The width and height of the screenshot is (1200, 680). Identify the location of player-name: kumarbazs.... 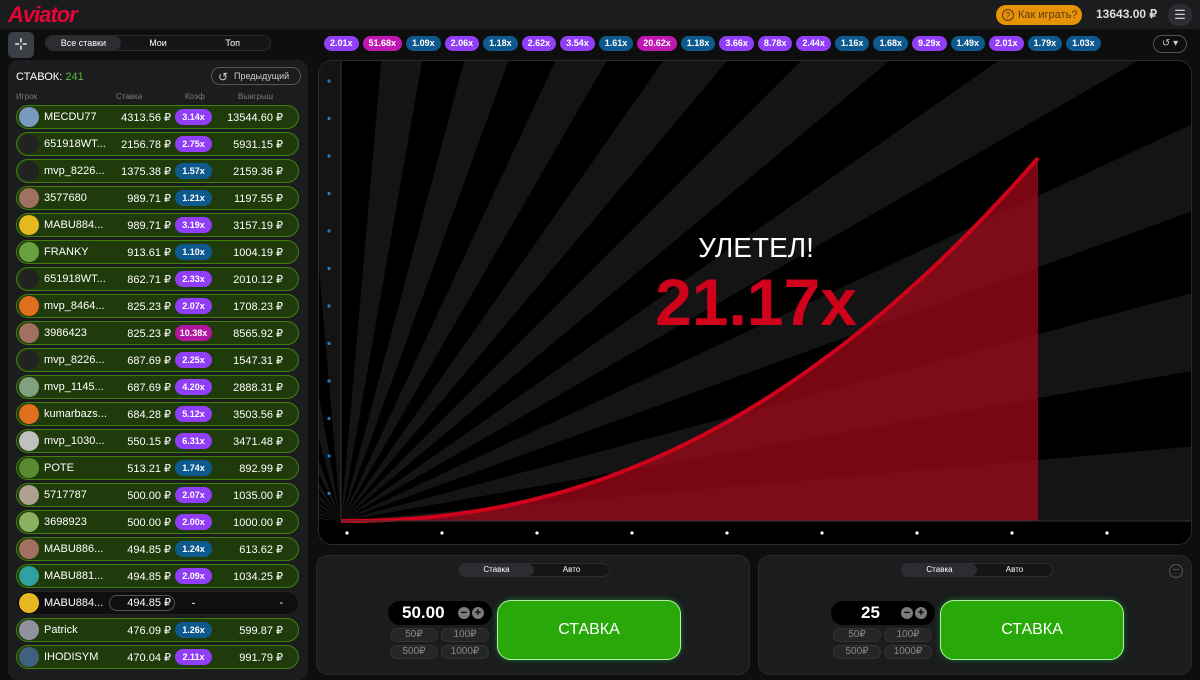
(75, 414).